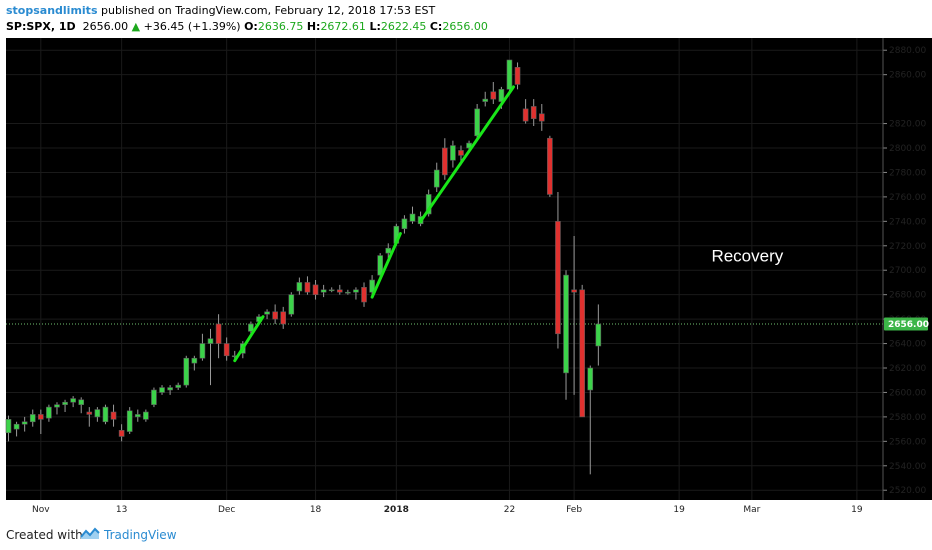  I want to click on price-tick-label: 2760.00, so click(907, 198).